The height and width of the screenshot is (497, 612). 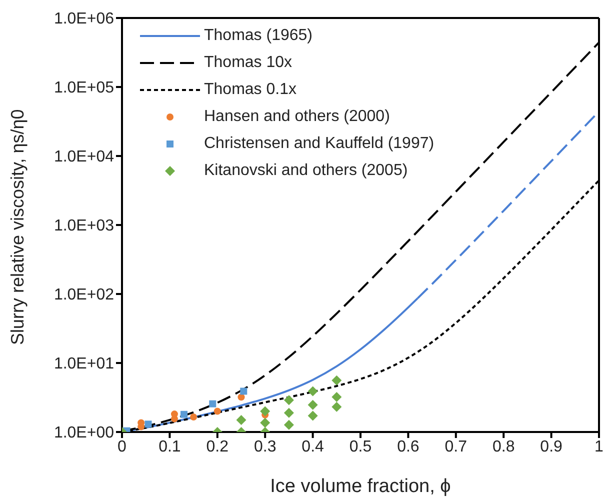 I want to click on x-axis-title: Ice volume fraction, ϕ, so click(x=360, y=486).